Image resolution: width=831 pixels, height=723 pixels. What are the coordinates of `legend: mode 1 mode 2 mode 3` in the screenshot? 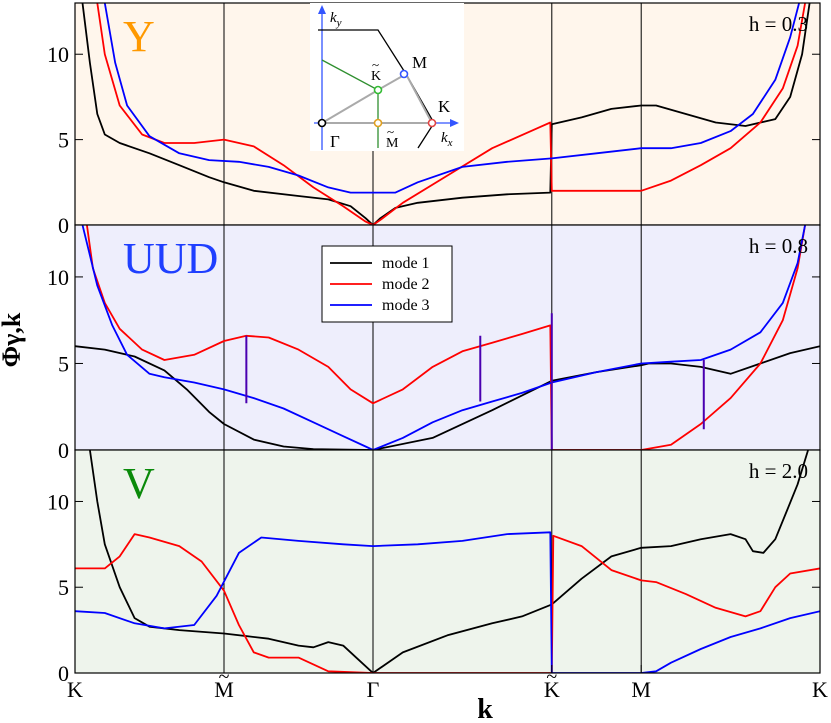 It's located at (387, 284).